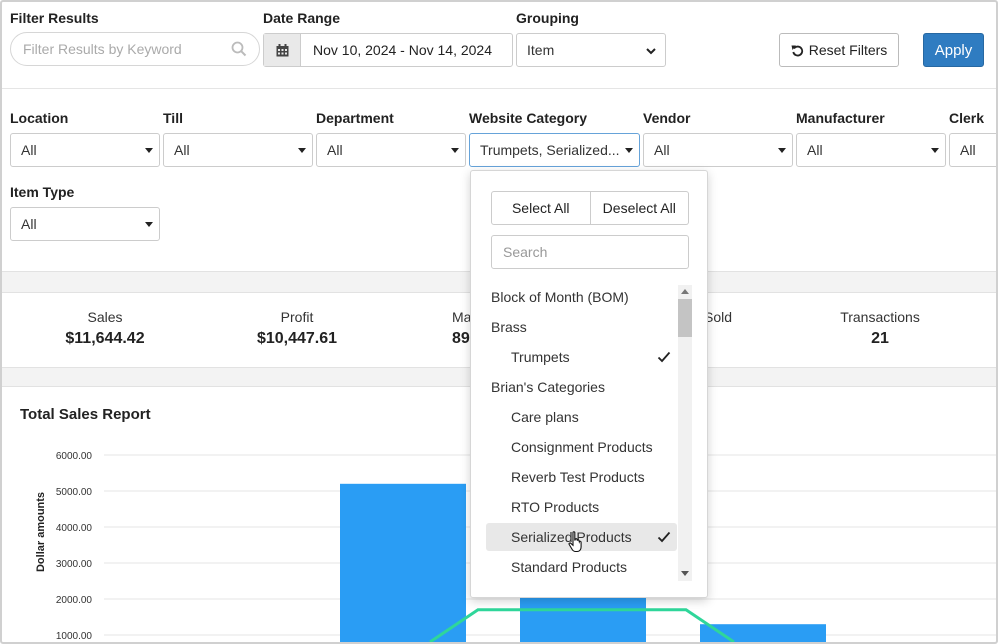 Image resolution: width=998 pixels, height=644 pixels. I want to click on select-all-button: Select All, so click(541, 208).